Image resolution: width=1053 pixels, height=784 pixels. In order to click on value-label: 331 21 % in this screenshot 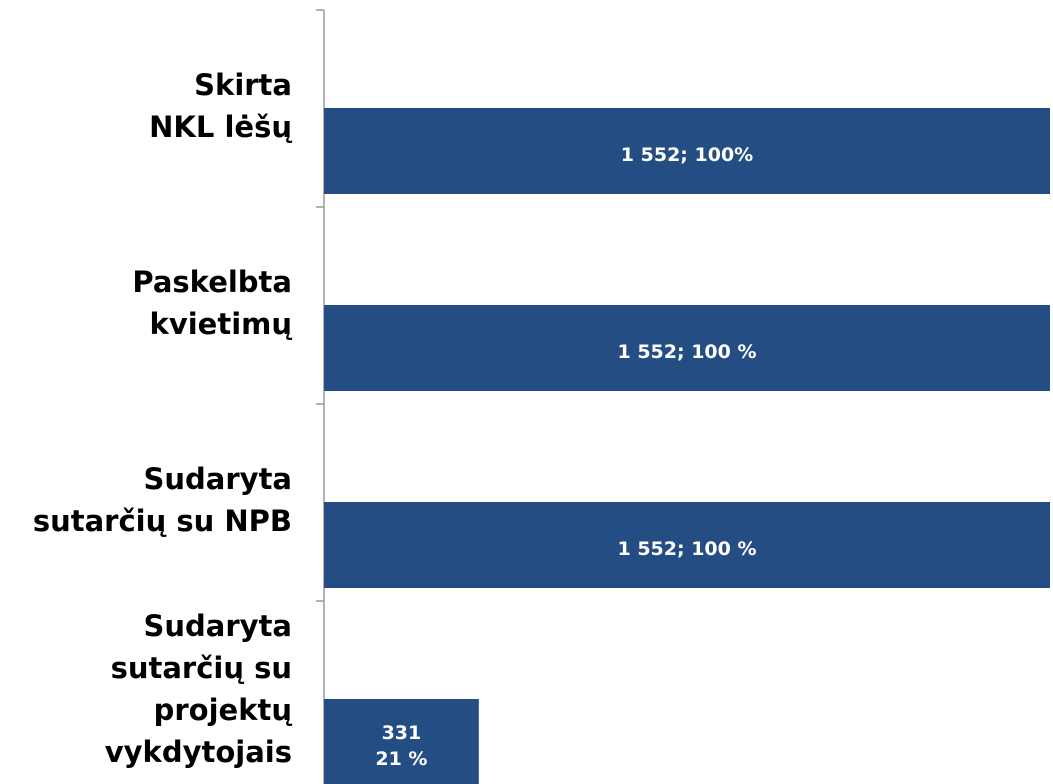, I will do `click(401, 746)`.